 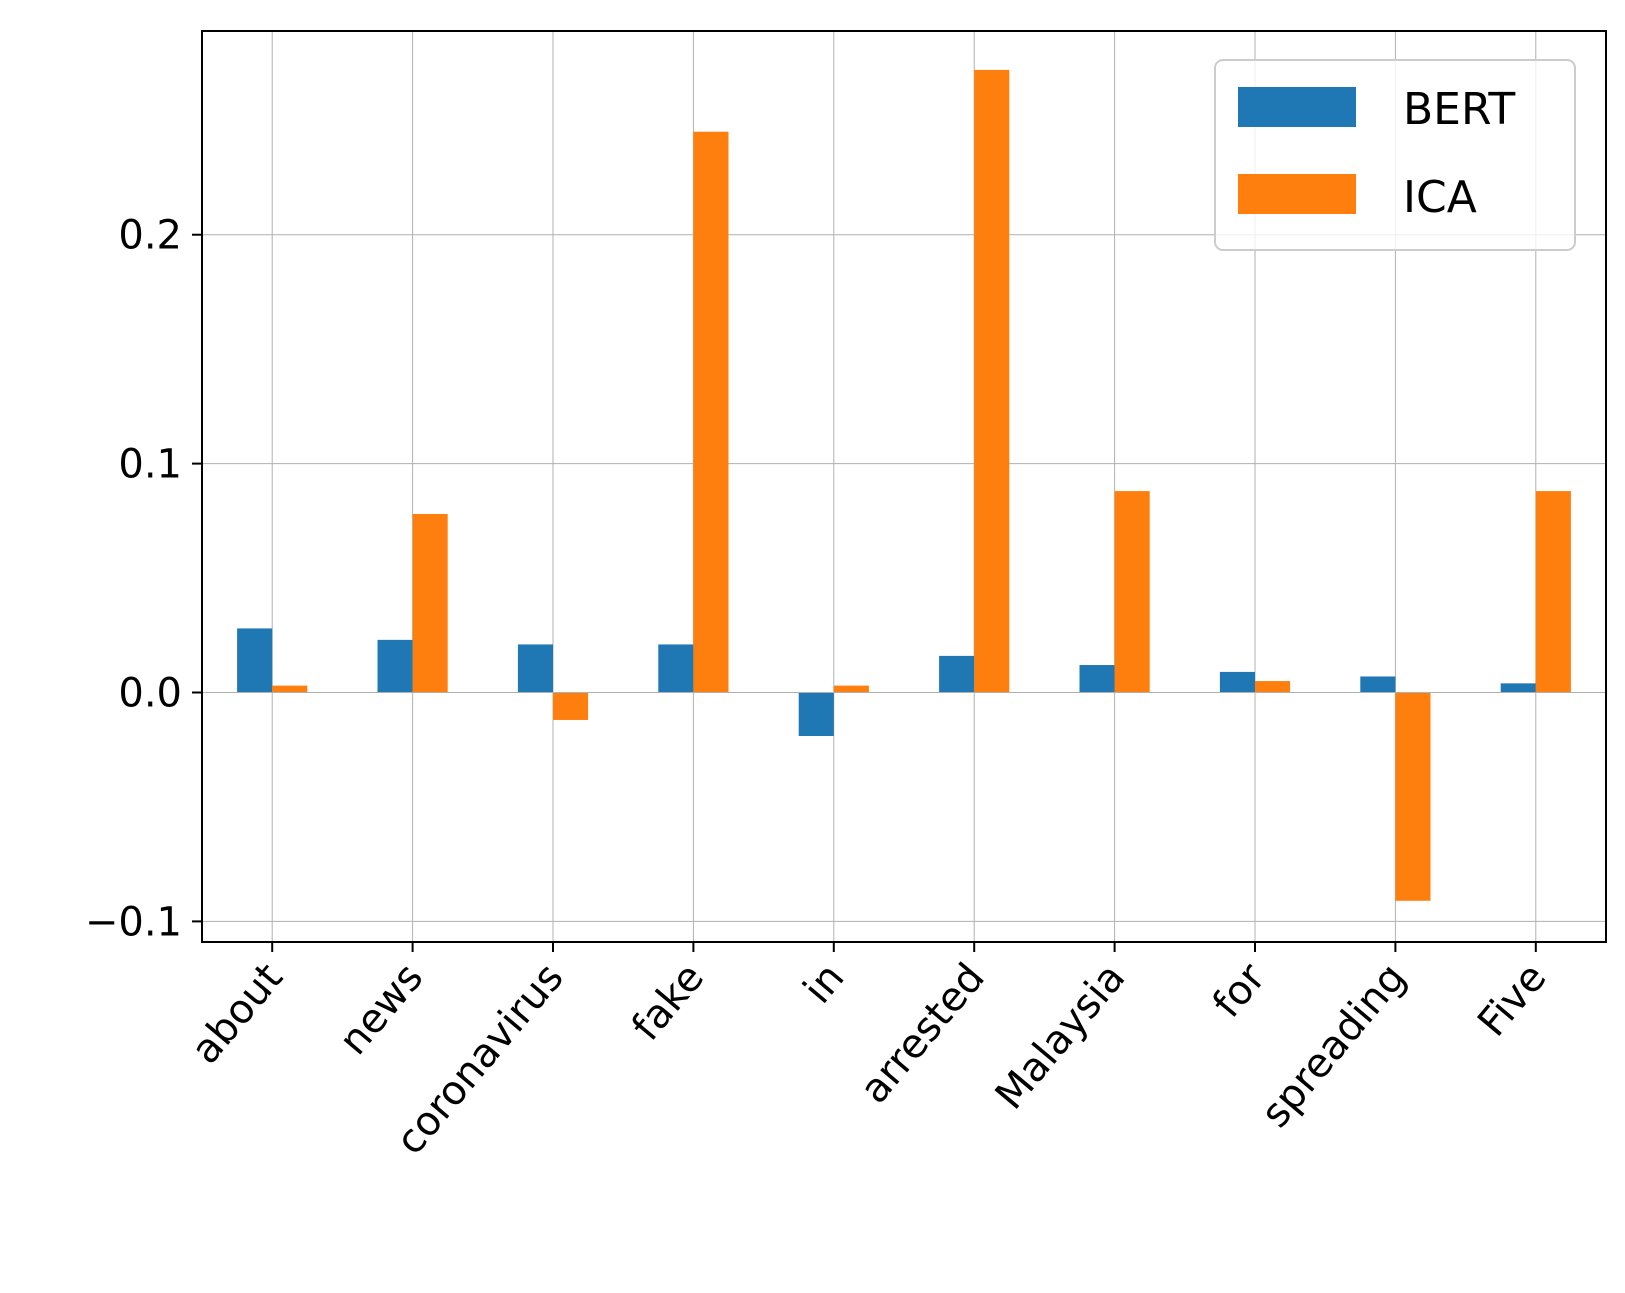 What do you see at coordinates (535, 668) in the screenshot?
I see `bar-bert-coronavirus` at bounding box center [535, 668].